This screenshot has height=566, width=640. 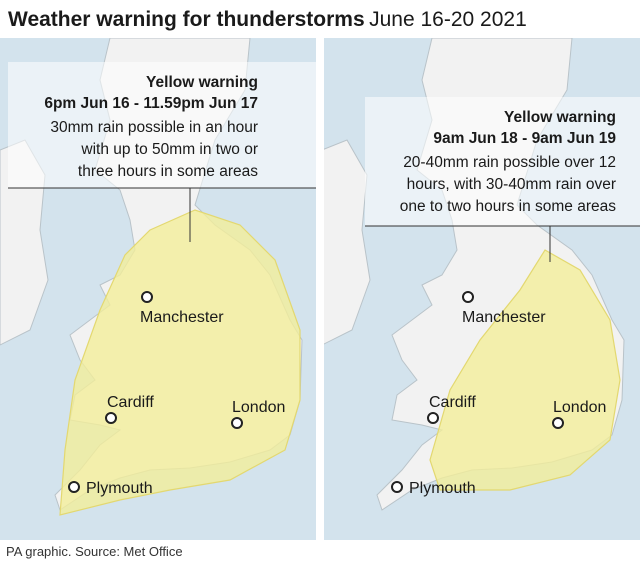 What do you see at coordinates (151, 103) in the screenshot?
I see `warning-period: 6pm Jun 16 - 11.59pm Jun 17` at bounding box center [151, 103].